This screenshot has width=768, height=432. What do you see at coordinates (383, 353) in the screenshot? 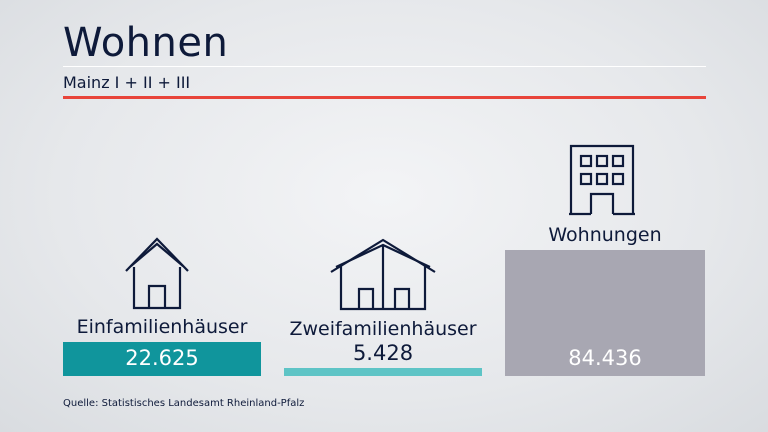
I see `value-label-zweifamilienhaeuser: 5.428` at bounding box center [383, 353].